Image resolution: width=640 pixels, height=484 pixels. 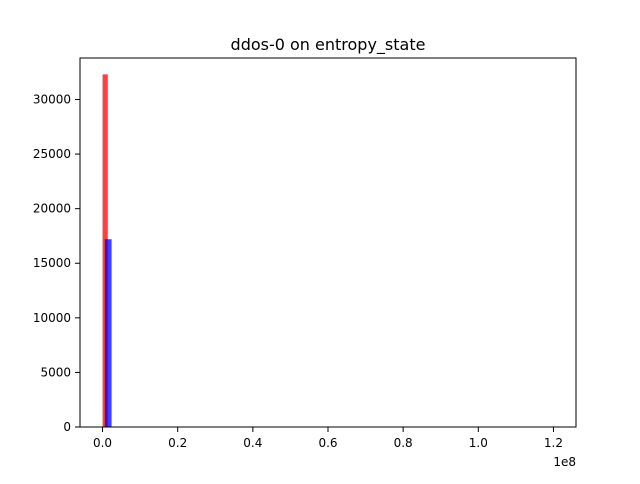 What do you see at coordinates (52, 99) in the screenshot?
I see `y-tick-label: 30000` at bounding box center [52, 99].